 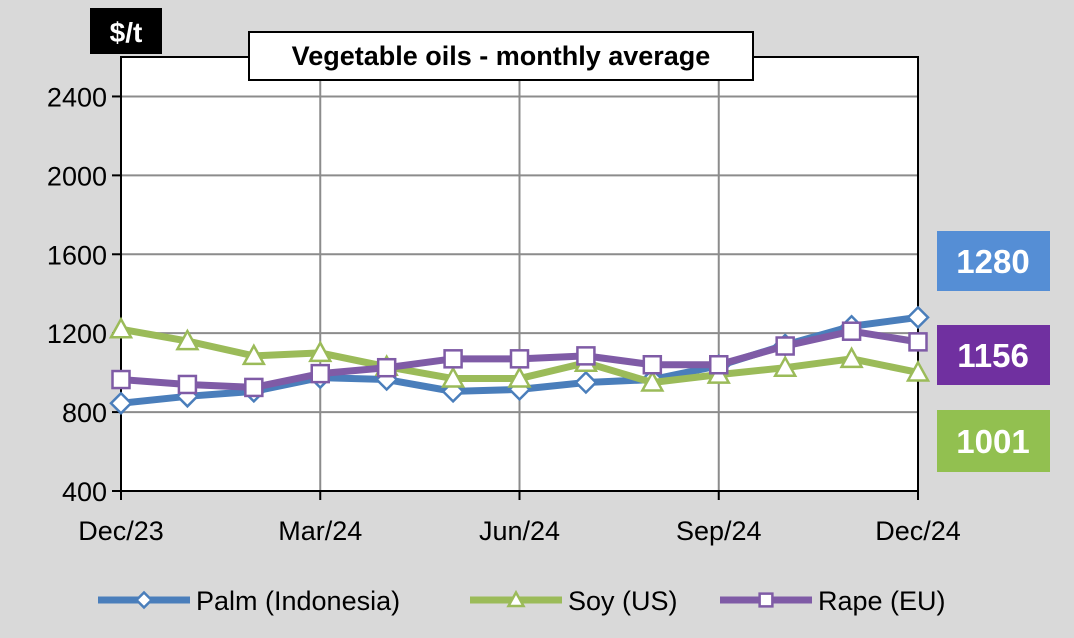 I want to click on unit-label-box, so click(x=126, y=31).